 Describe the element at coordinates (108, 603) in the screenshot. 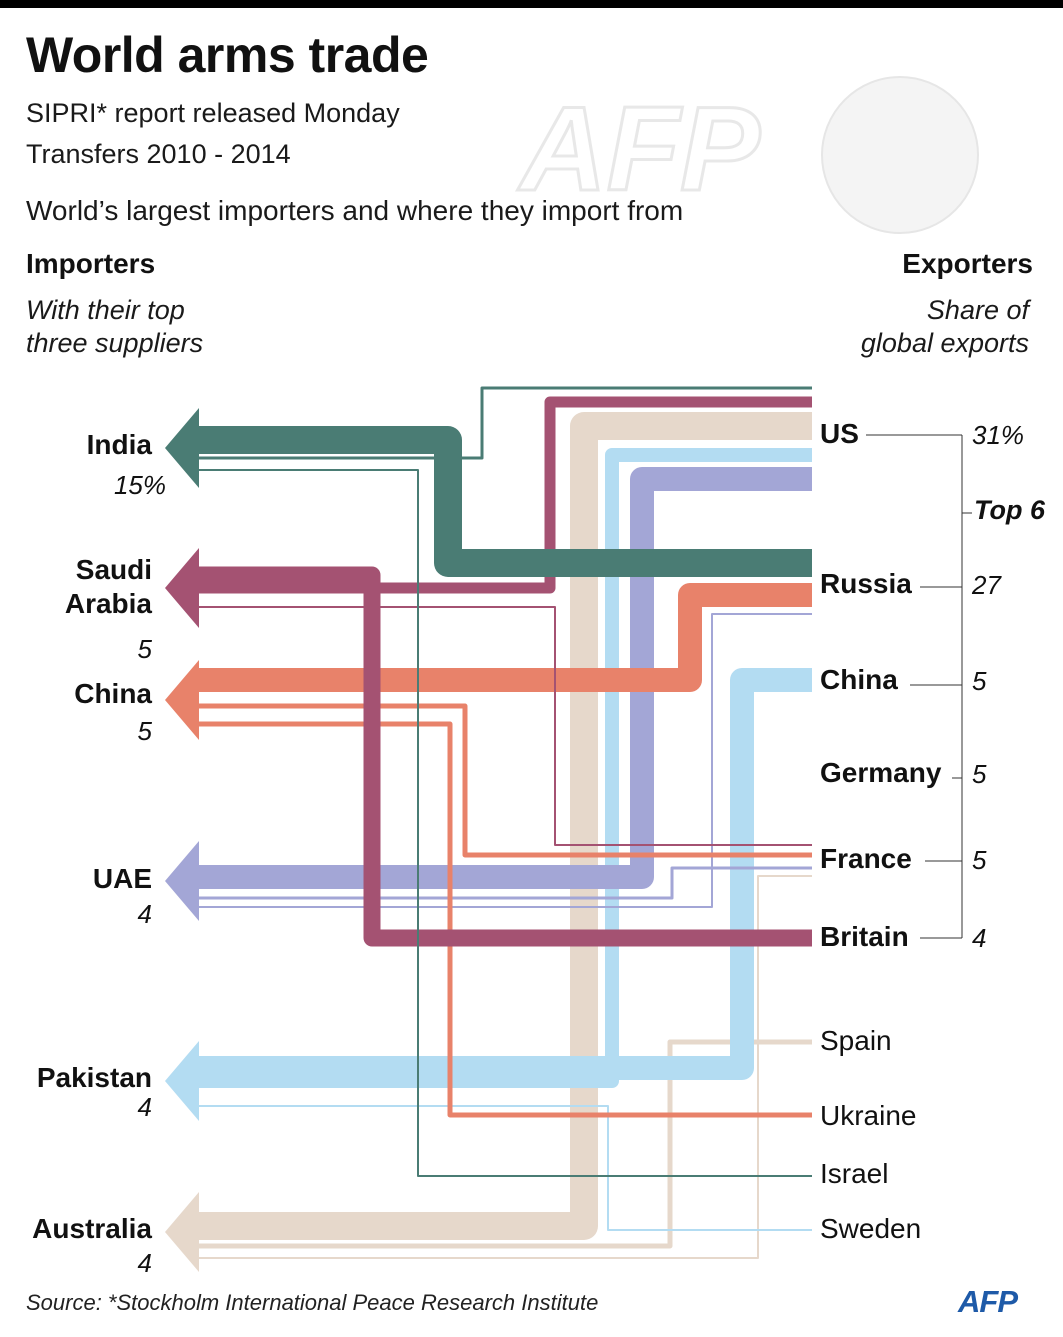

I see `importer-saudi-name-2: Arabia` at that location.